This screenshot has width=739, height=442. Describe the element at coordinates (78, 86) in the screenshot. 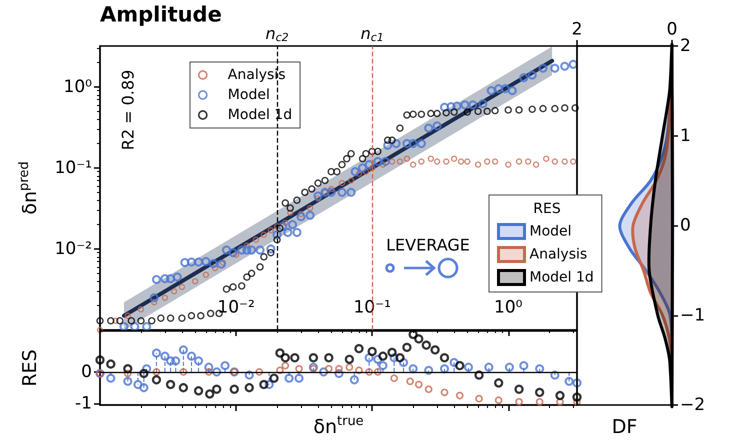

I see `y-tick-label: 10⁰` at that location.